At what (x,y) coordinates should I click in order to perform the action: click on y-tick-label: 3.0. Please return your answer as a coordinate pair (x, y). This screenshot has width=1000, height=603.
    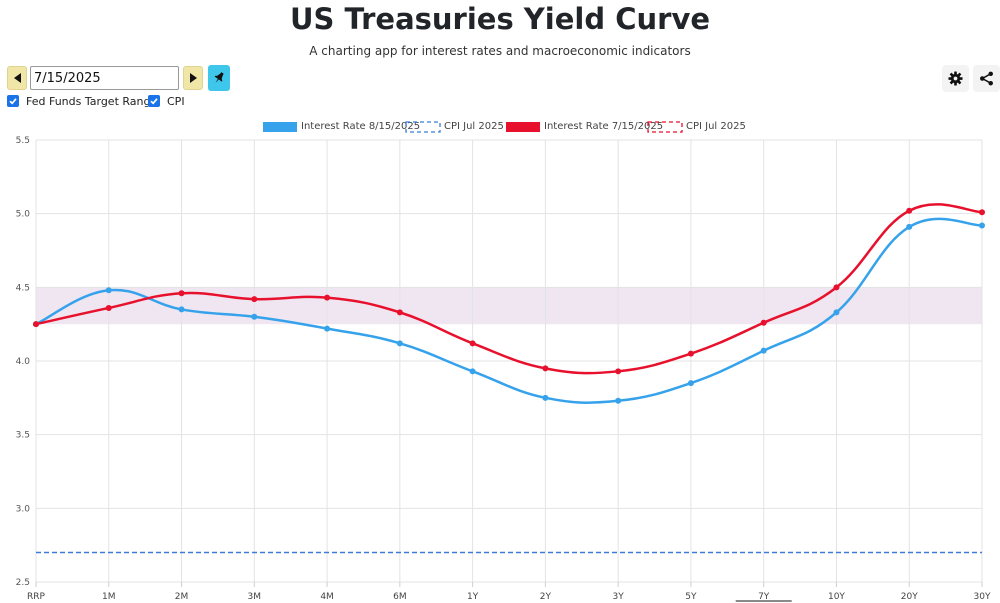
    Looking at the image, I should click on (23, 509).